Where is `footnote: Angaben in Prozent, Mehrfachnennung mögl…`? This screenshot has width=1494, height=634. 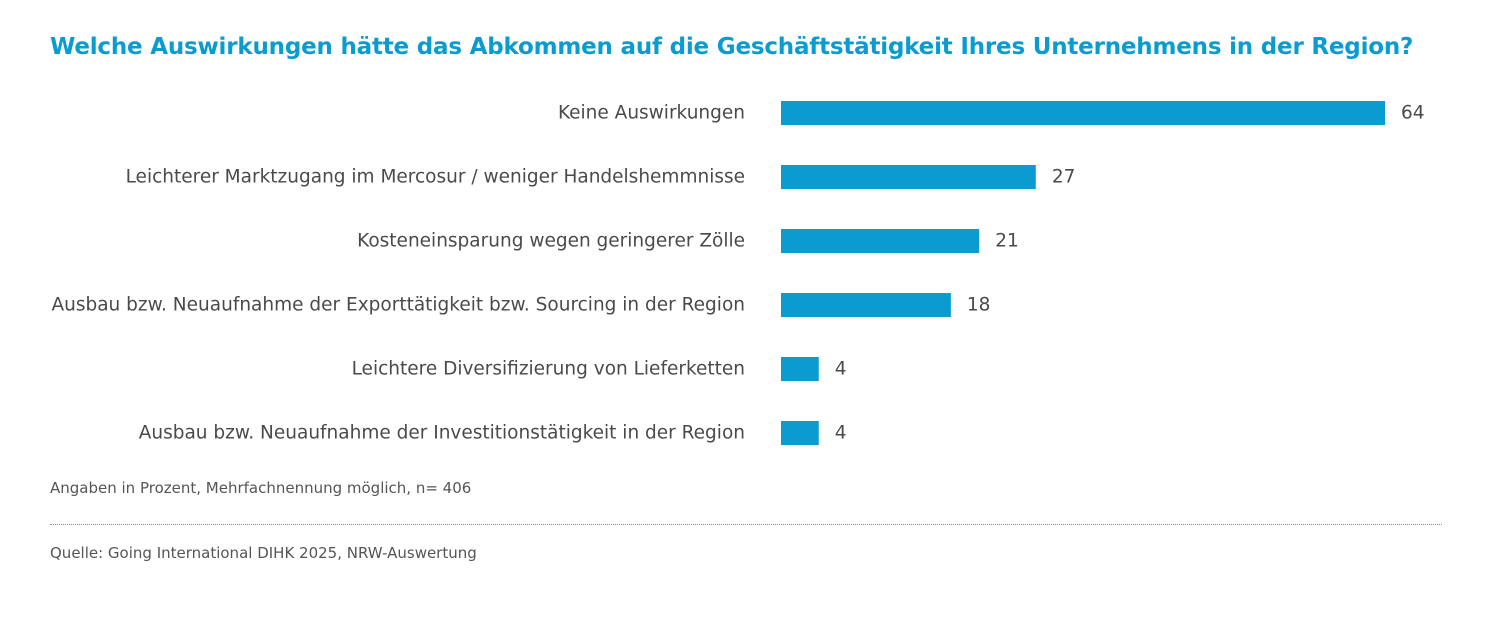 footnote: Angaben in Prozent, Mehrfachnennung mögl… is located at coordinates (261, 488).